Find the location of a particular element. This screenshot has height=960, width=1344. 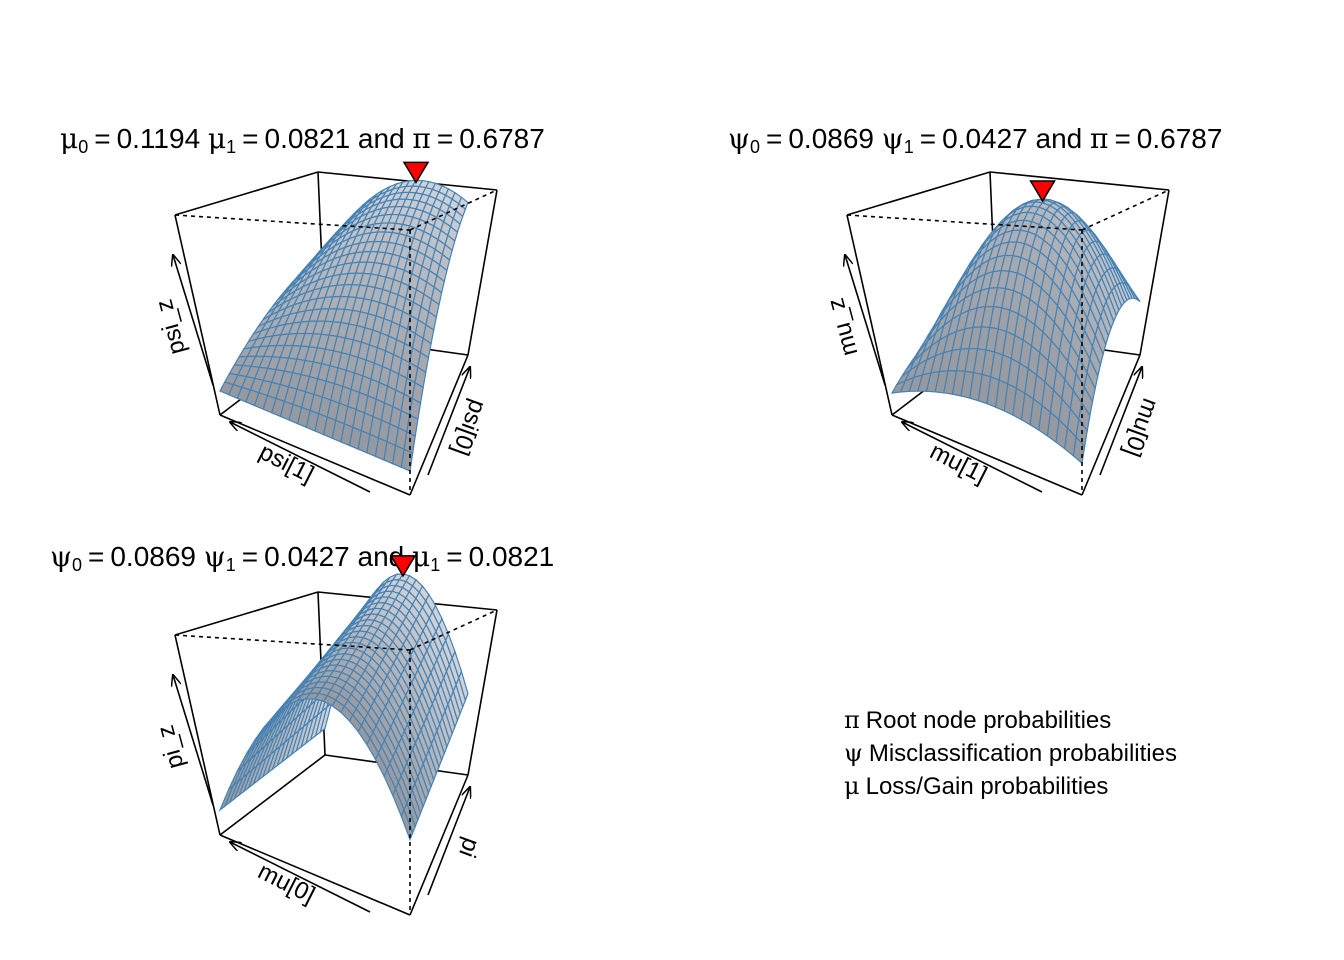

title-value: 0.1194 is located at coordinates (158, 138).